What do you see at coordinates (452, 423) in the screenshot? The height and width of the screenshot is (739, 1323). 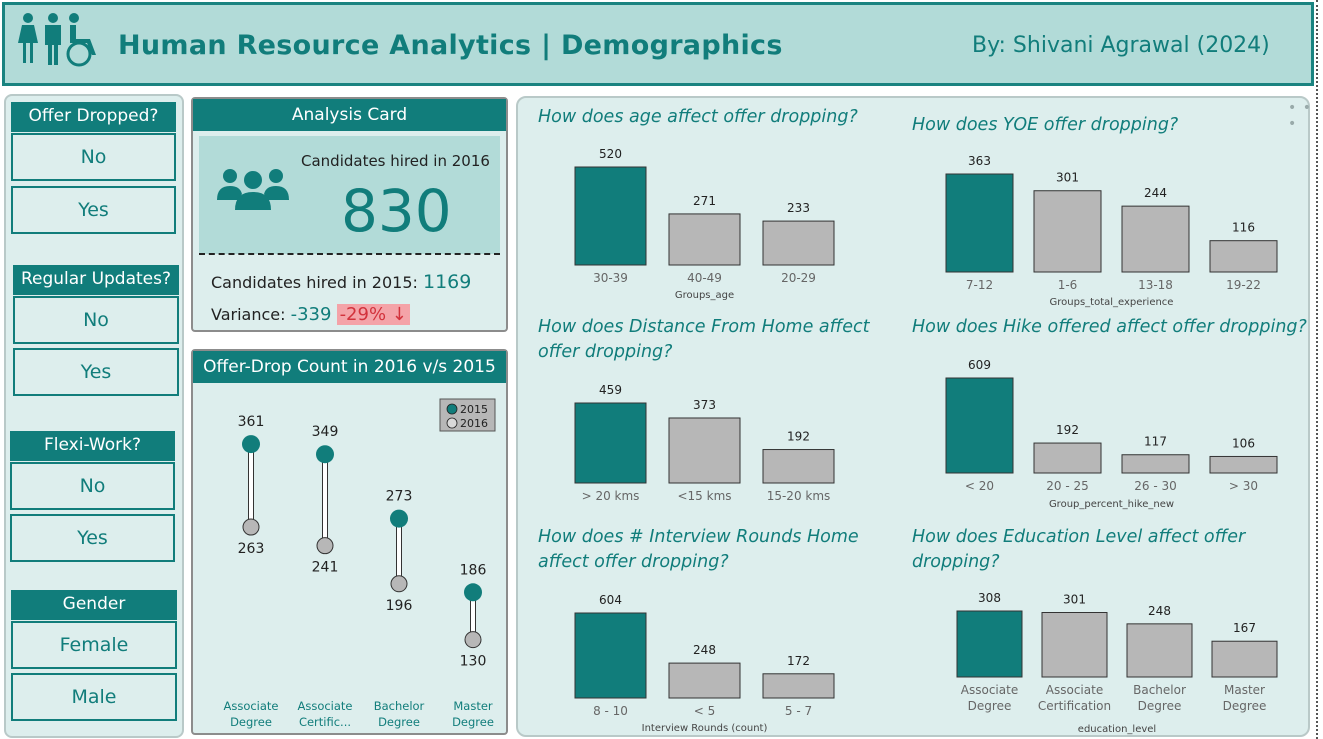 I see `legend-swatch-2016` at bounding box center [452, 423].